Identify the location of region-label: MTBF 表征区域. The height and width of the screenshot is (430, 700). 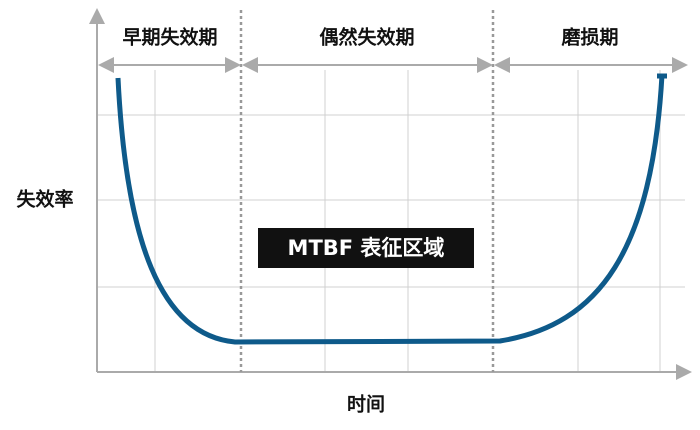
(366, 248).